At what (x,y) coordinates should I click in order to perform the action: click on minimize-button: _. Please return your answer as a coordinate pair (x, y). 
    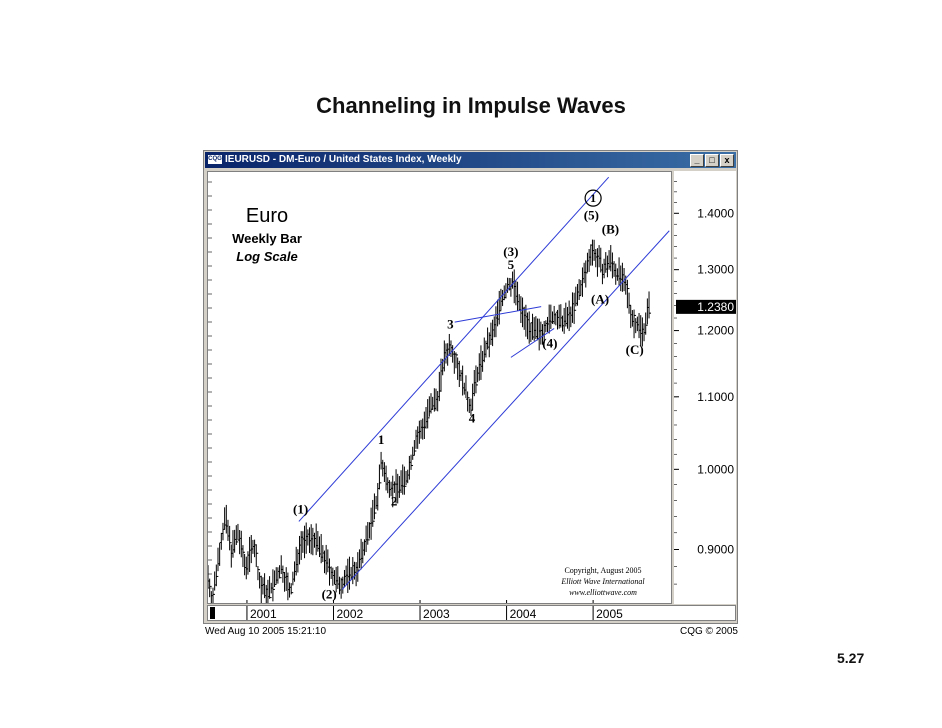
    Looking at the image, I should click on (697, 160).